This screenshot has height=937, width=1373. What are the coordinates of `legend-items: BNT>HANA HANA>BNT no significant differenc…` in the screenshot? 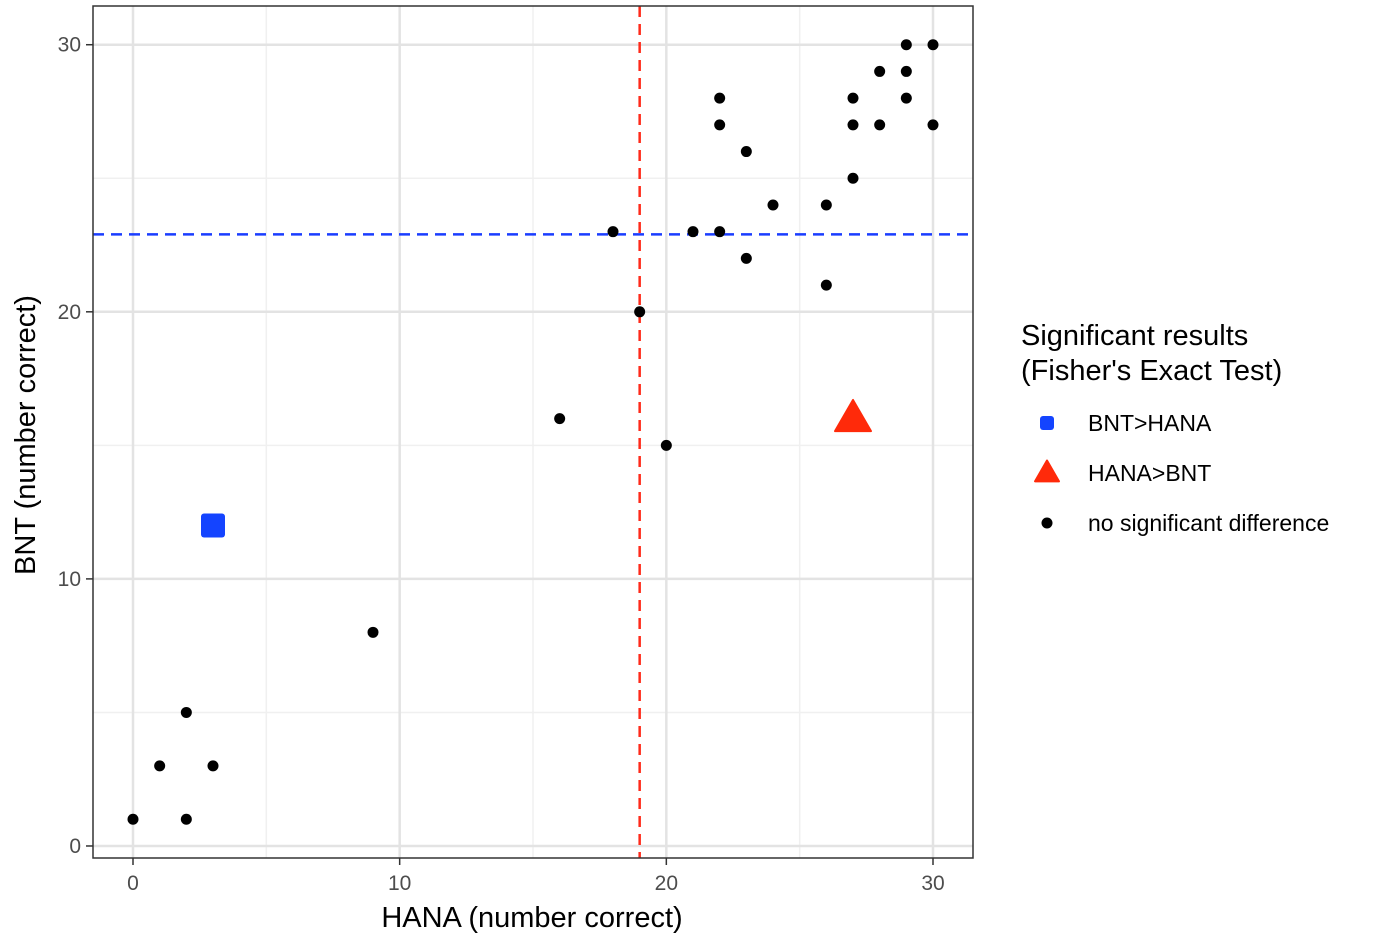 It's located at (1181, 473).